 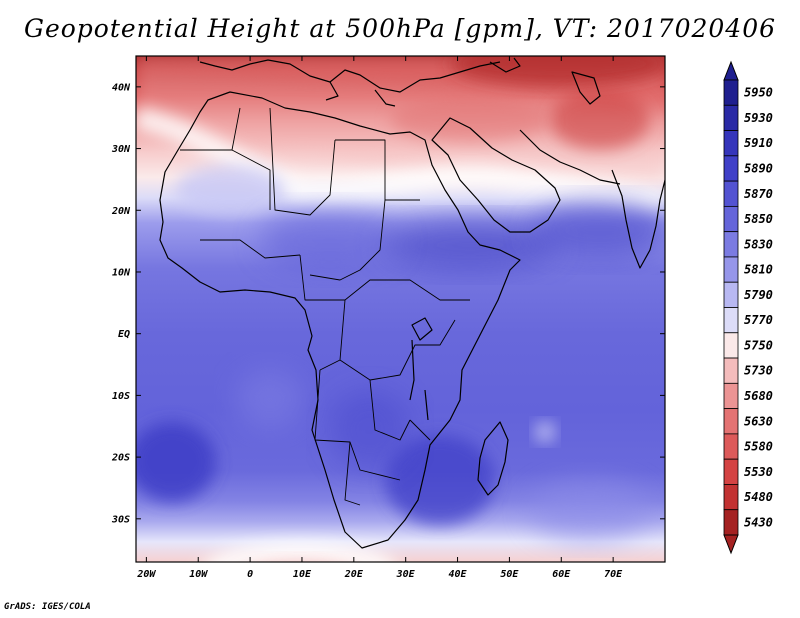 I want to click on lat-tick-label: 20N, so click(x=121, y=211).